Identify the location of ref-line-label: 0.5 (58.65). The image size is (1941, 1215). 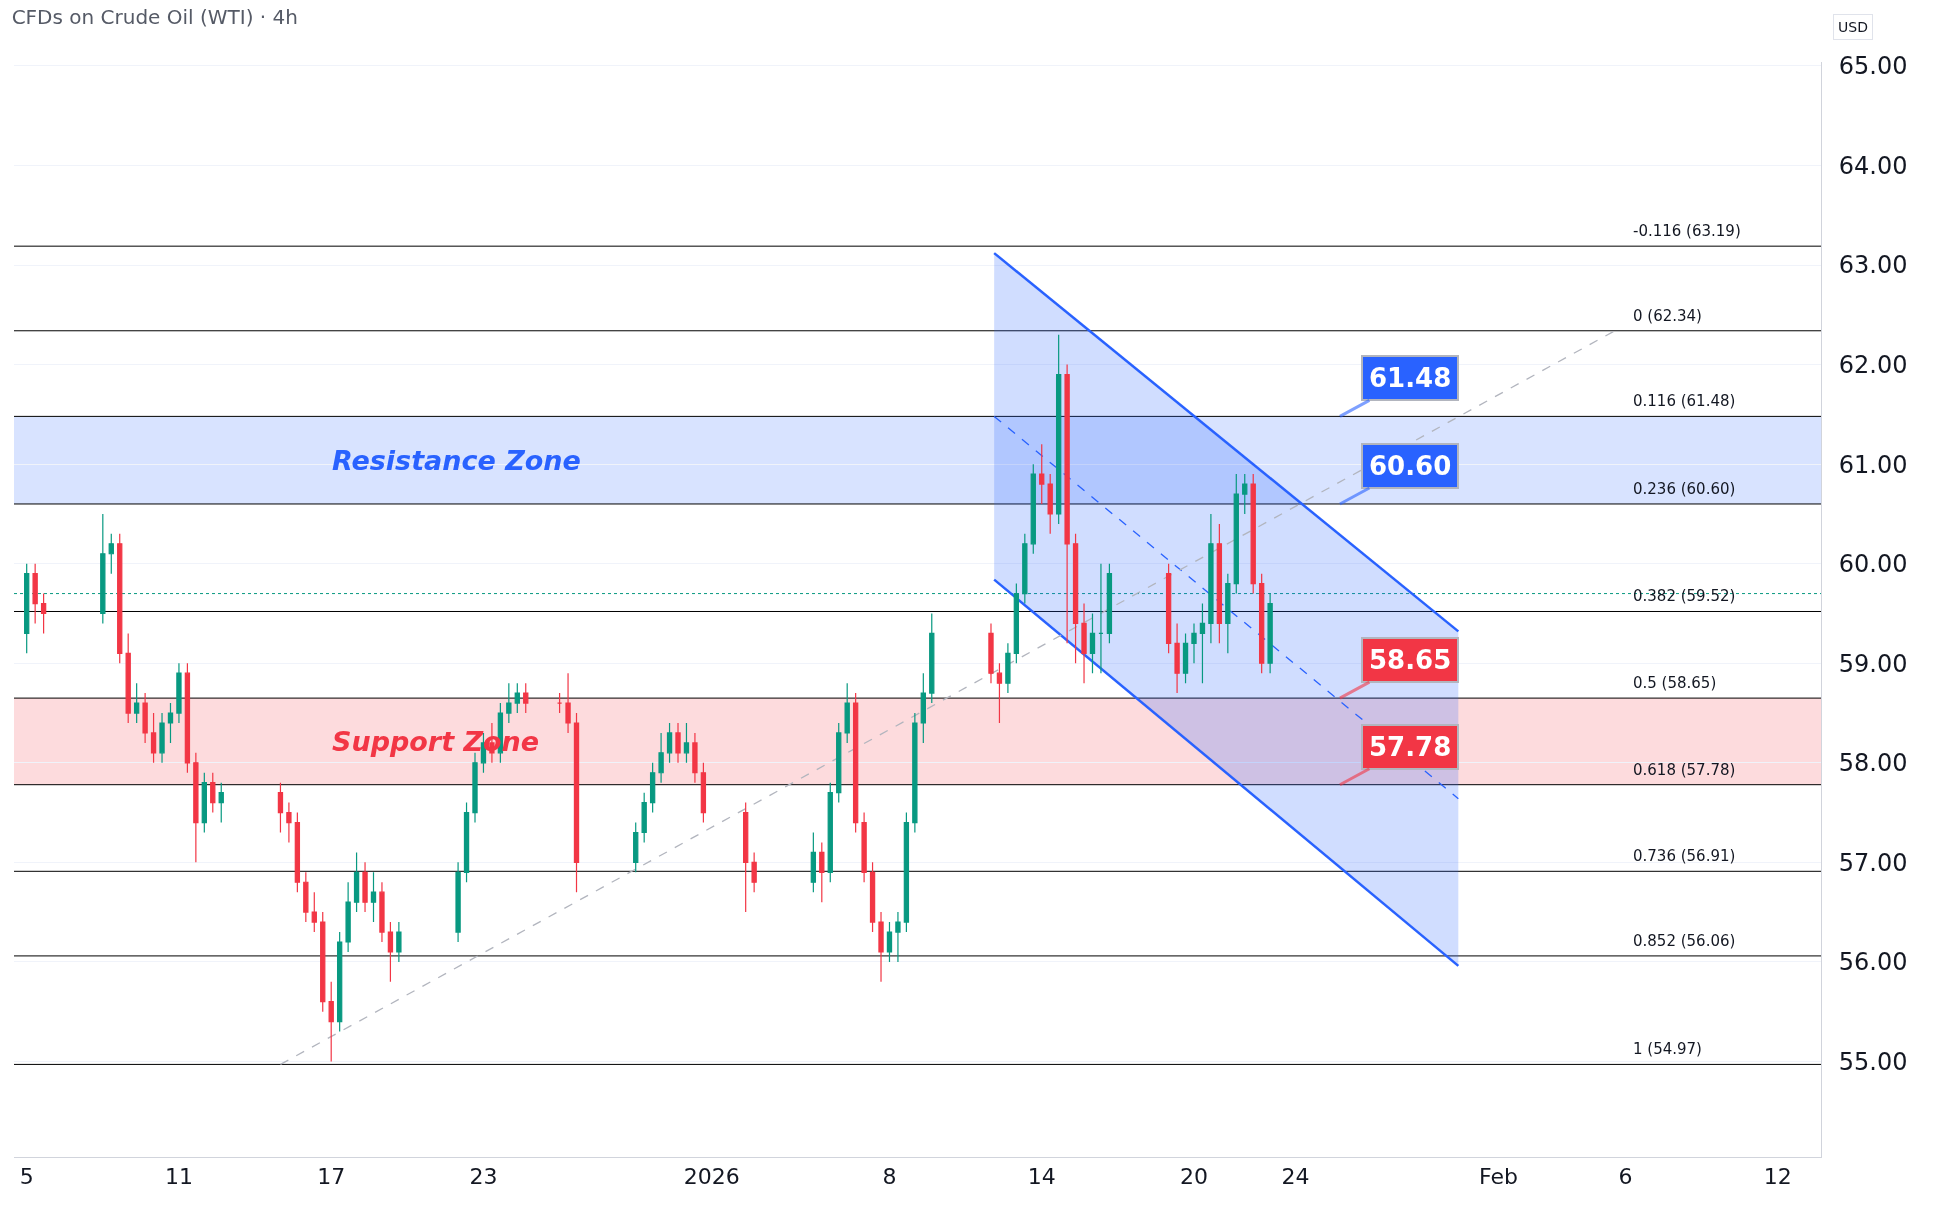
(1675, 683).